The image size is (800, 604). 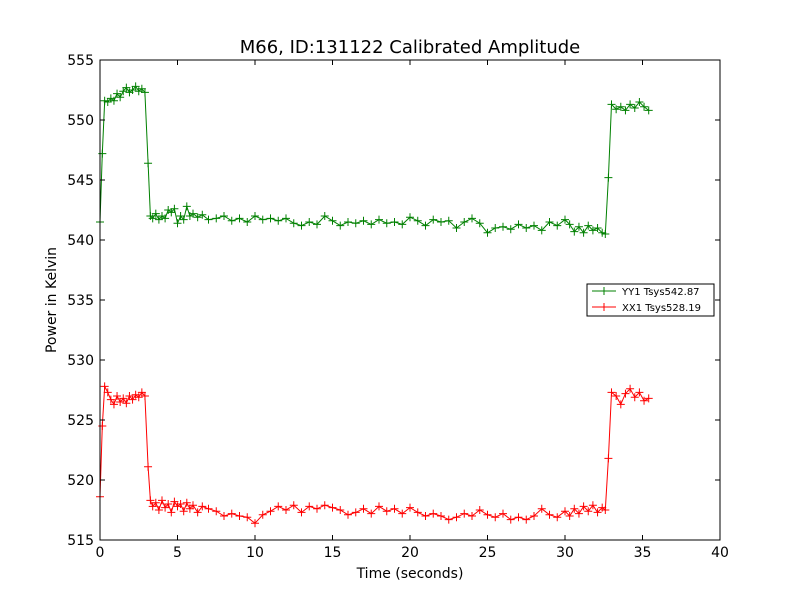 I want to click on x-tick-label: 15, so click(x=333, y=553).